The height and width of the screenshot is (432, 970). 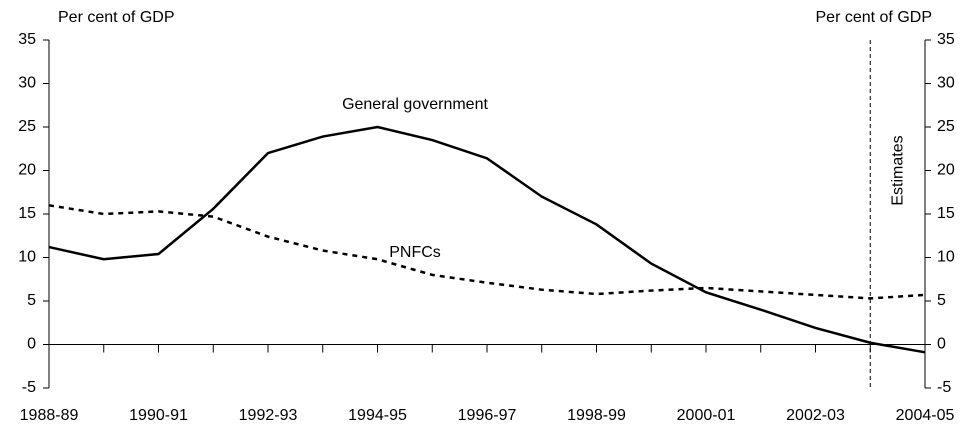 What do you see at coordinates (27, 213) in the screenshot?
I see `y-tick-label: 15` at bounding box center [27, 213].